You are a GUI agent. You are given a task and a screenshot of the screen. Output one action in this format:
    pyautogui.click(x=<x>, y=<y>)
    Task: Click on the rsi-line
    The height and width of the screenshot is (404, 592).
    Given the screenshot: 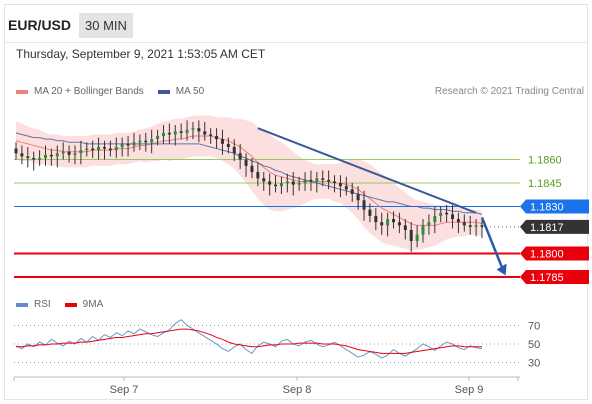 What is the action you would take?
    pyautogui.click(x=249, y=339)
    